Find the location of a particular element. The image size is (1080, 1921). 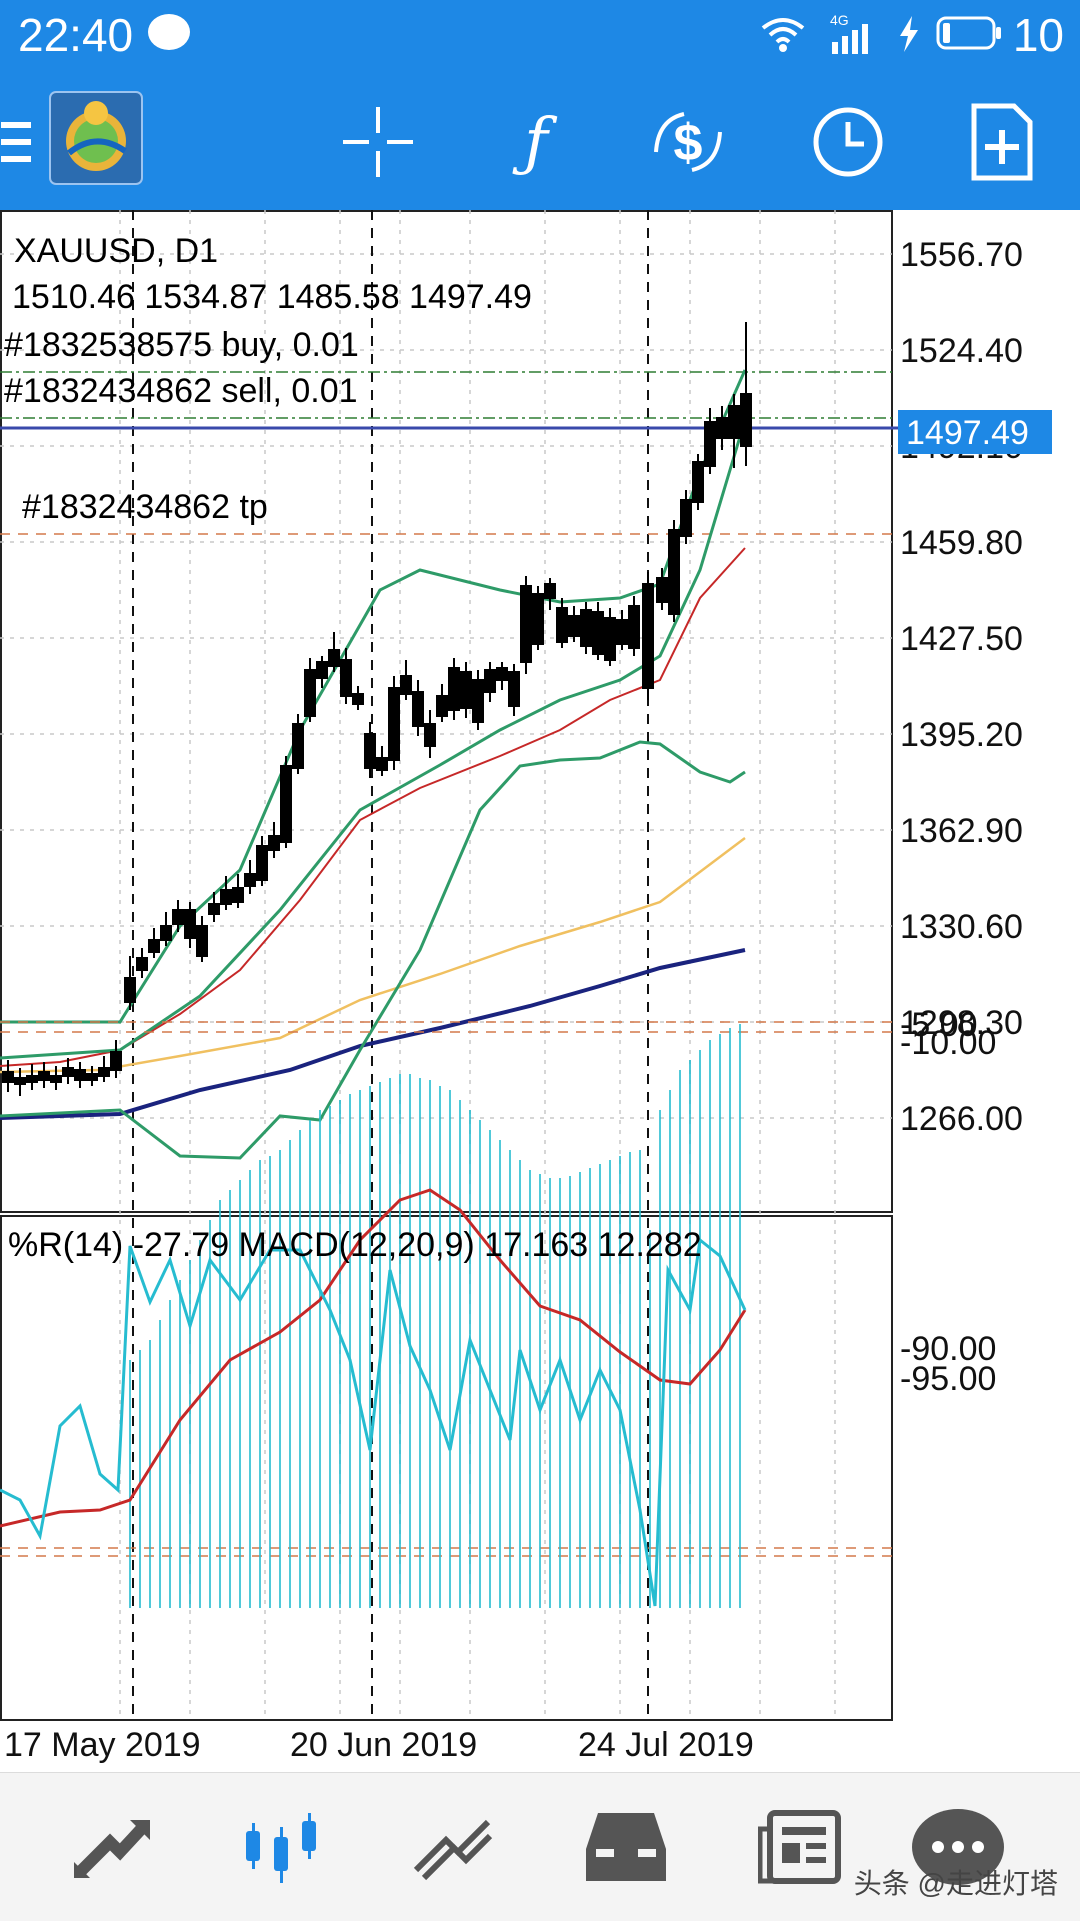

wpr-line is located at coordinates (373, 1422).